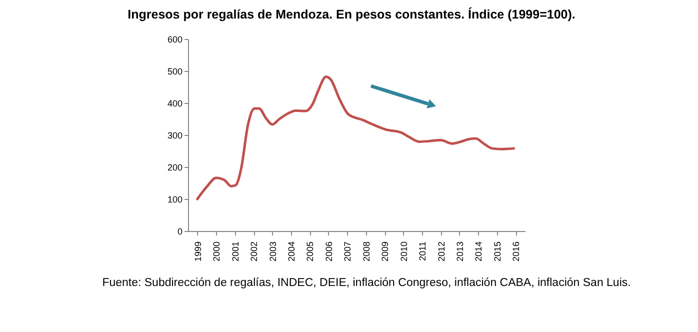  Describe the element at coordinates (174, 39) in the screenshot. I see `y-tick-label: 600` at that location.